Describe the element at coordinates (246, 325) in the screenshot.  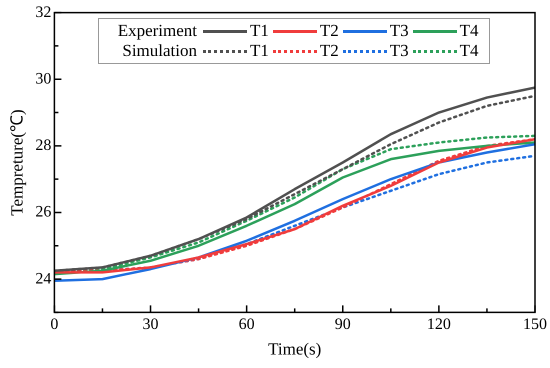
I see `x-tick-label: 60` at that location.